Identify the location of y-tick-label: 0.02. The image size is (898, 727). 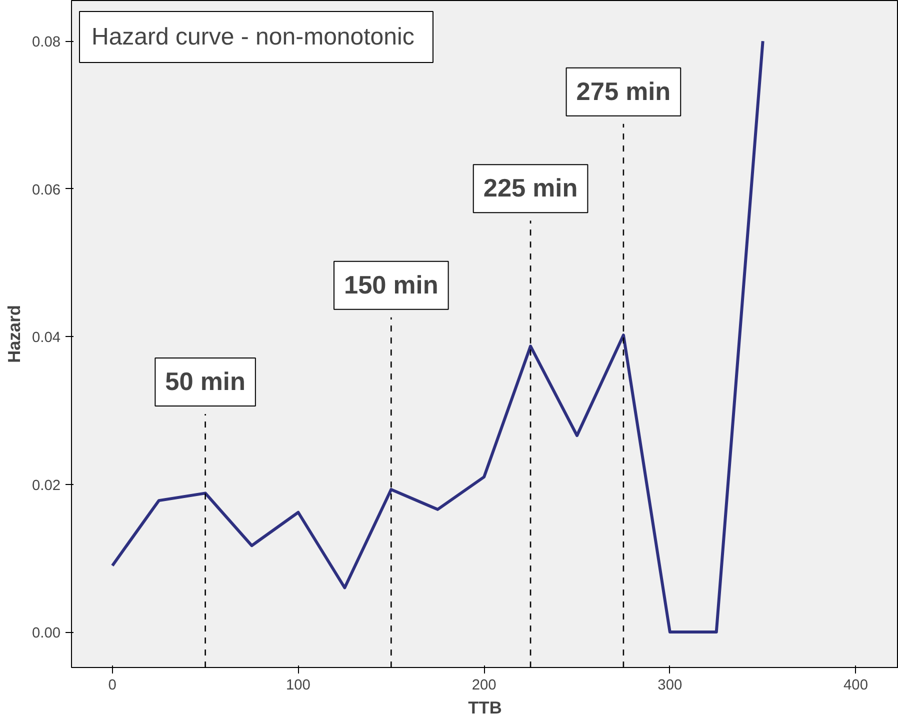
(46, 486).